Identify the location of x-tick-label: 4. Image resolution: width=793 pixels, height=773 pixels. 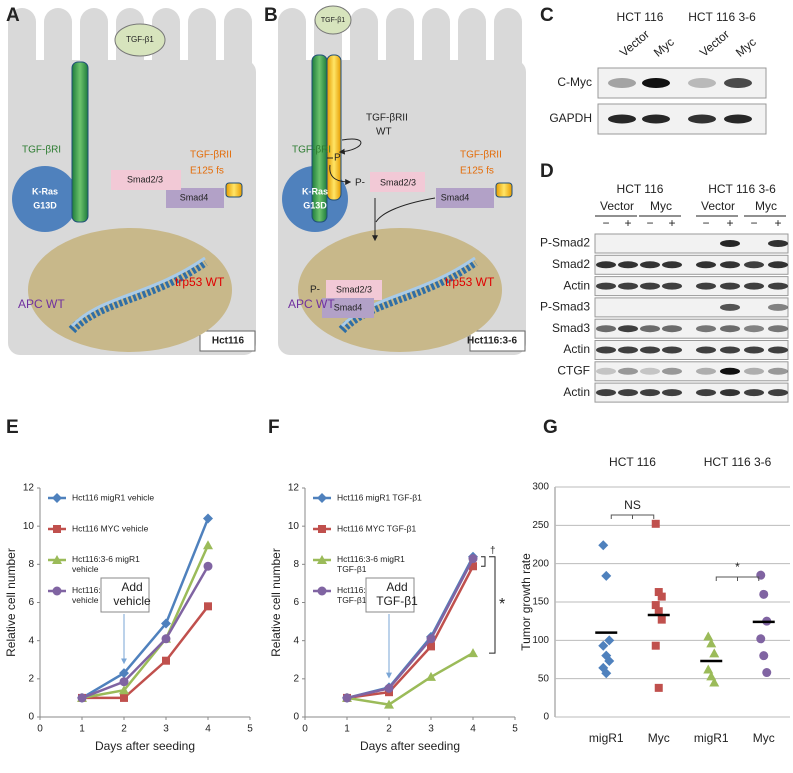
(473, 729).